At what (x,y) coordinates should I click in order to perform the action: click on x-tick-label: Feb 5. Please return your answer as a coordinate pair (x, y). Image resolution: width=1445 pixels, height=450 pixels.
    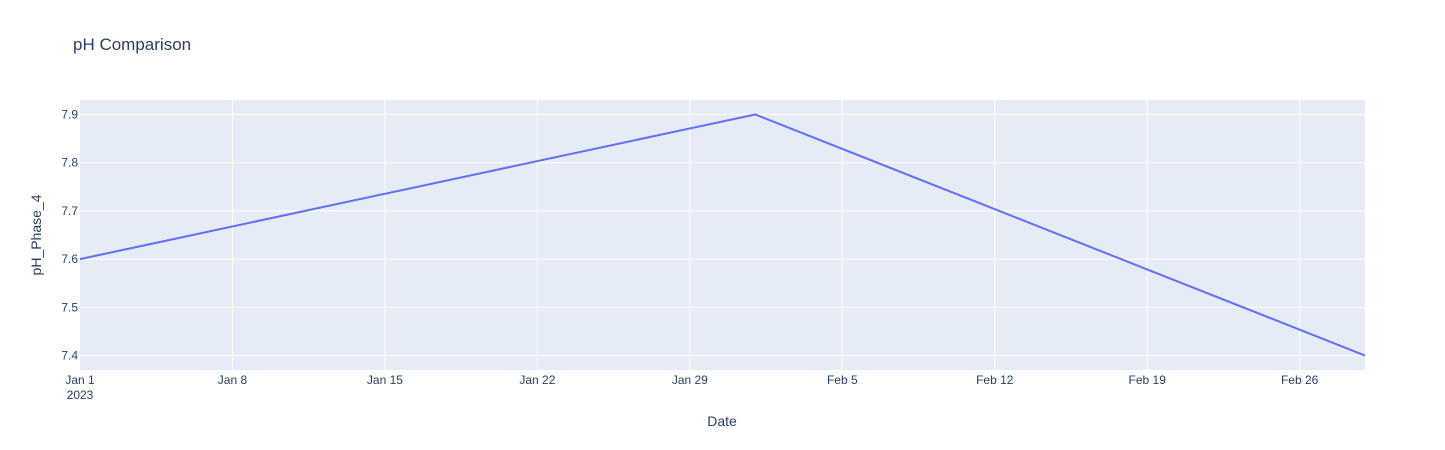
    Looking at the image, I should click on (842, 380).